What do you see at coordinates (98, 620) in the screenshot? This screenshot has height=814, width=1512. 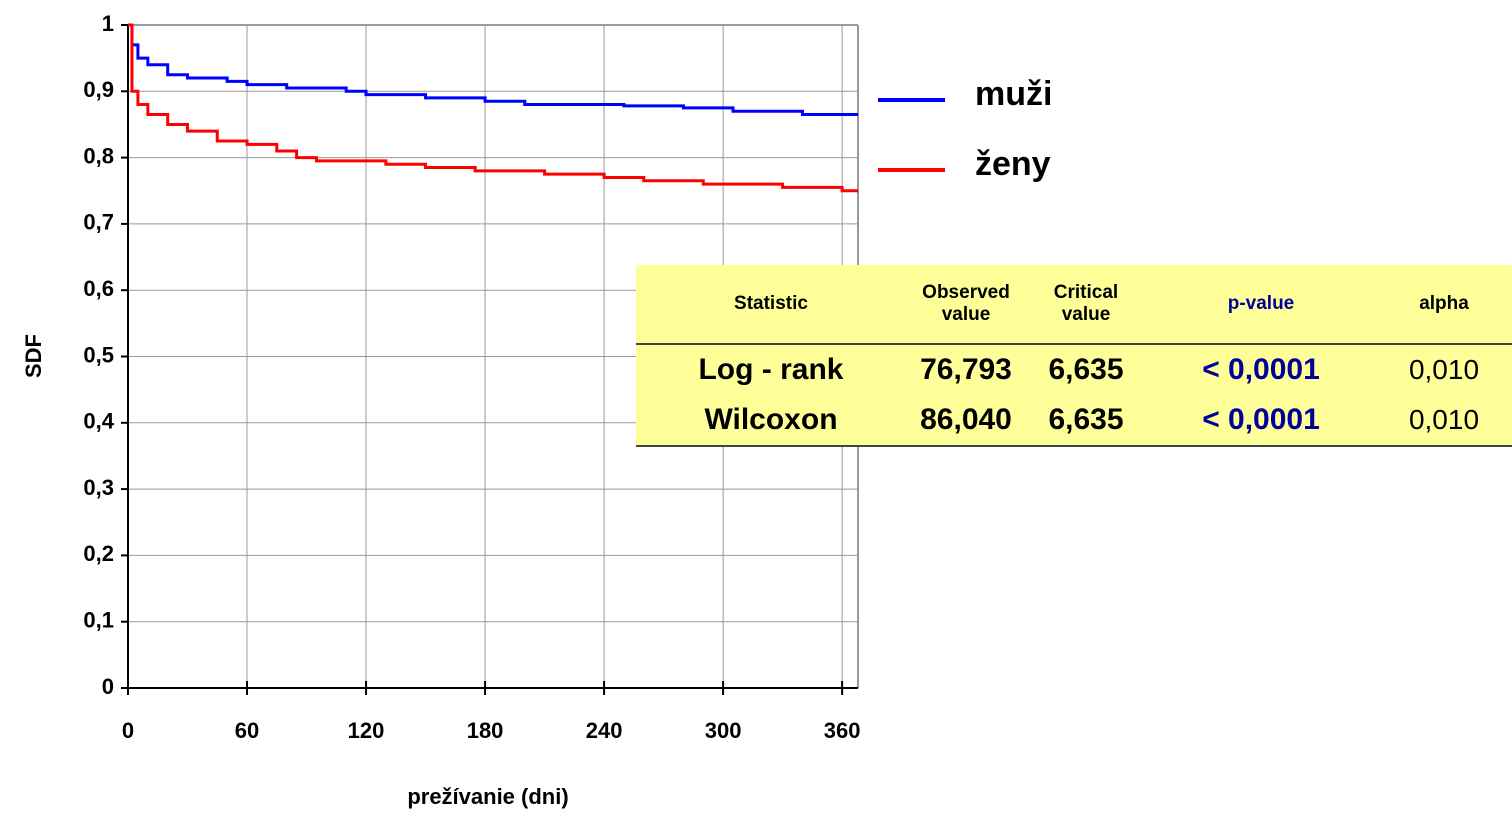 I see `y-tick-label: 0,1` at bounding box center [98, 620].